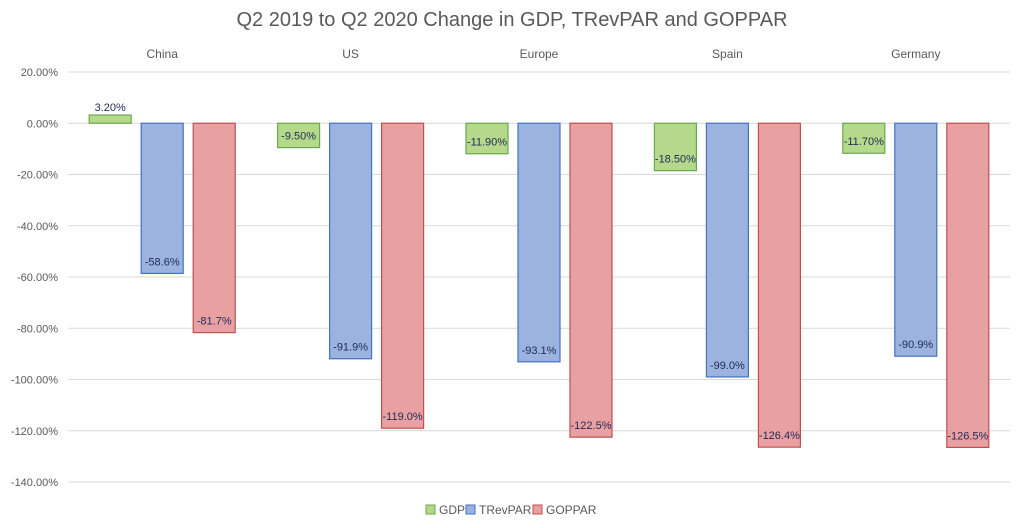 Image resolution: width=1024 pixels, height=528 pixels. What do you see at coordinates (915, 345) in the screenshot?
I see `data-label: -90.9%` at bounding box center [915, 345].